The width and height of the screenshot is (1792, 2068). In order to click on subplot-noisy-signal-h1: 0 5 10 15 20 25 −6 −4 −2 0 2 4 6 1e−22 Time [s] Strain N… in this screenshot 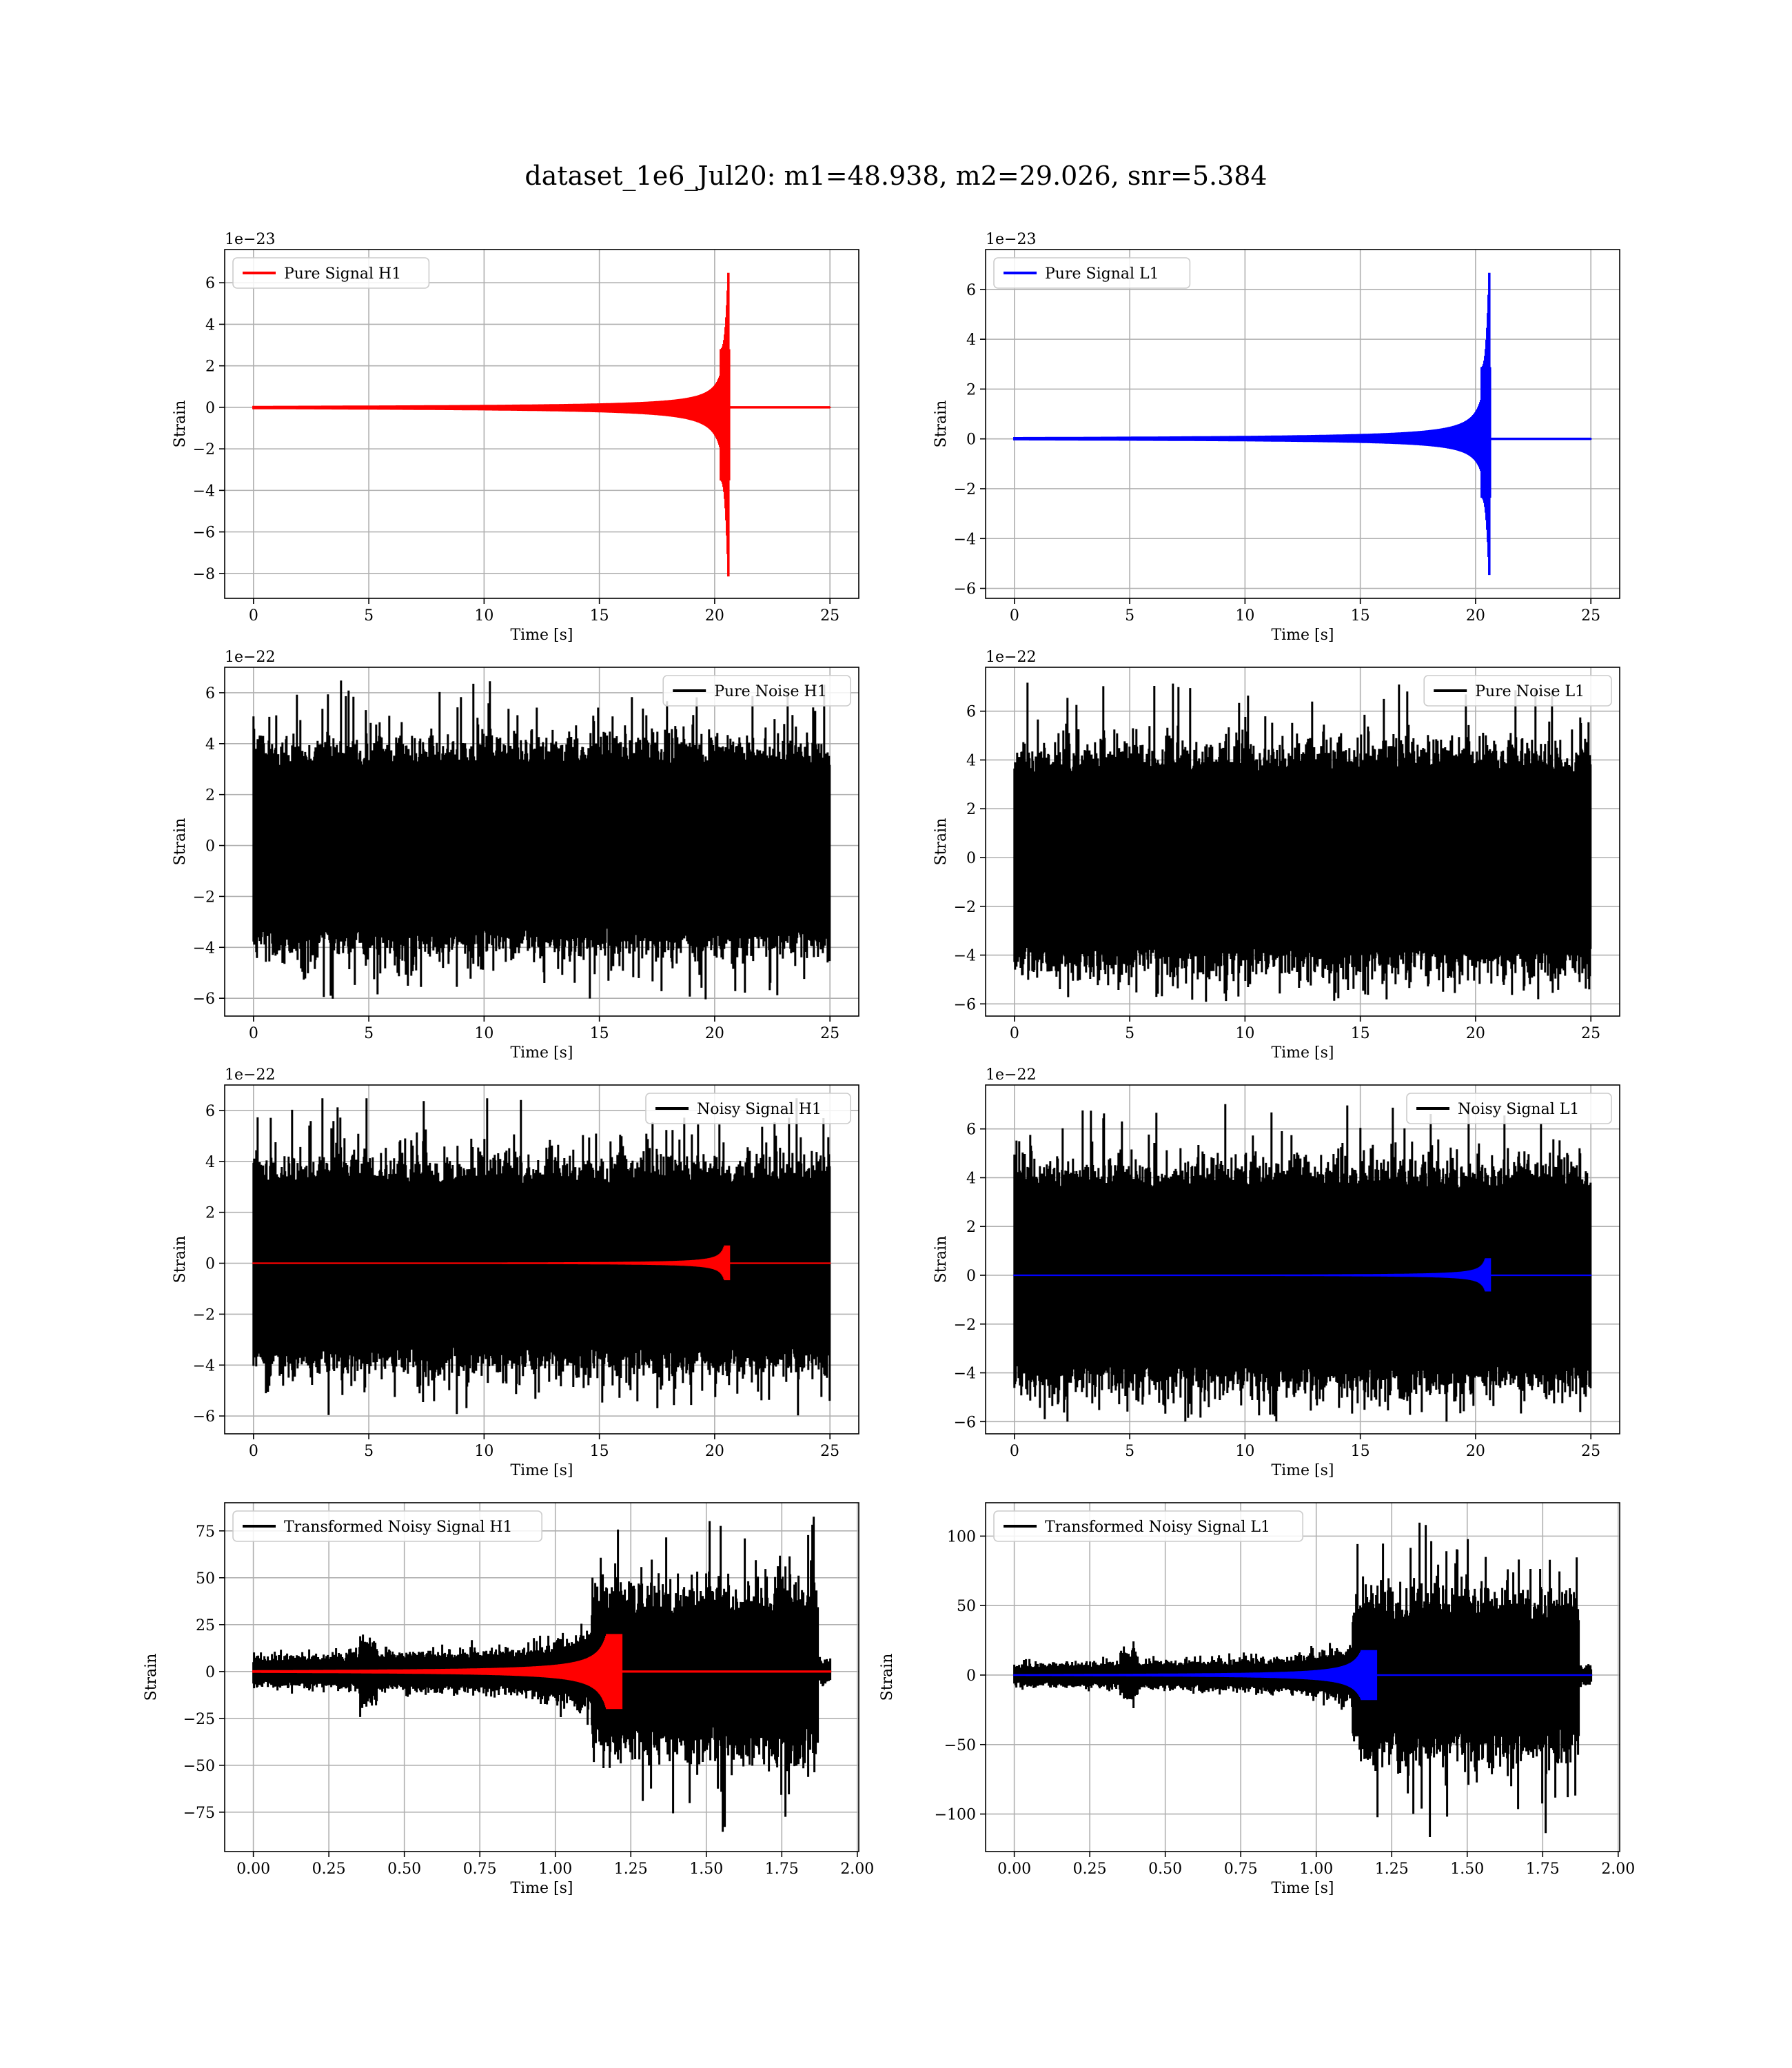, I will do `click(515, 1272)`.